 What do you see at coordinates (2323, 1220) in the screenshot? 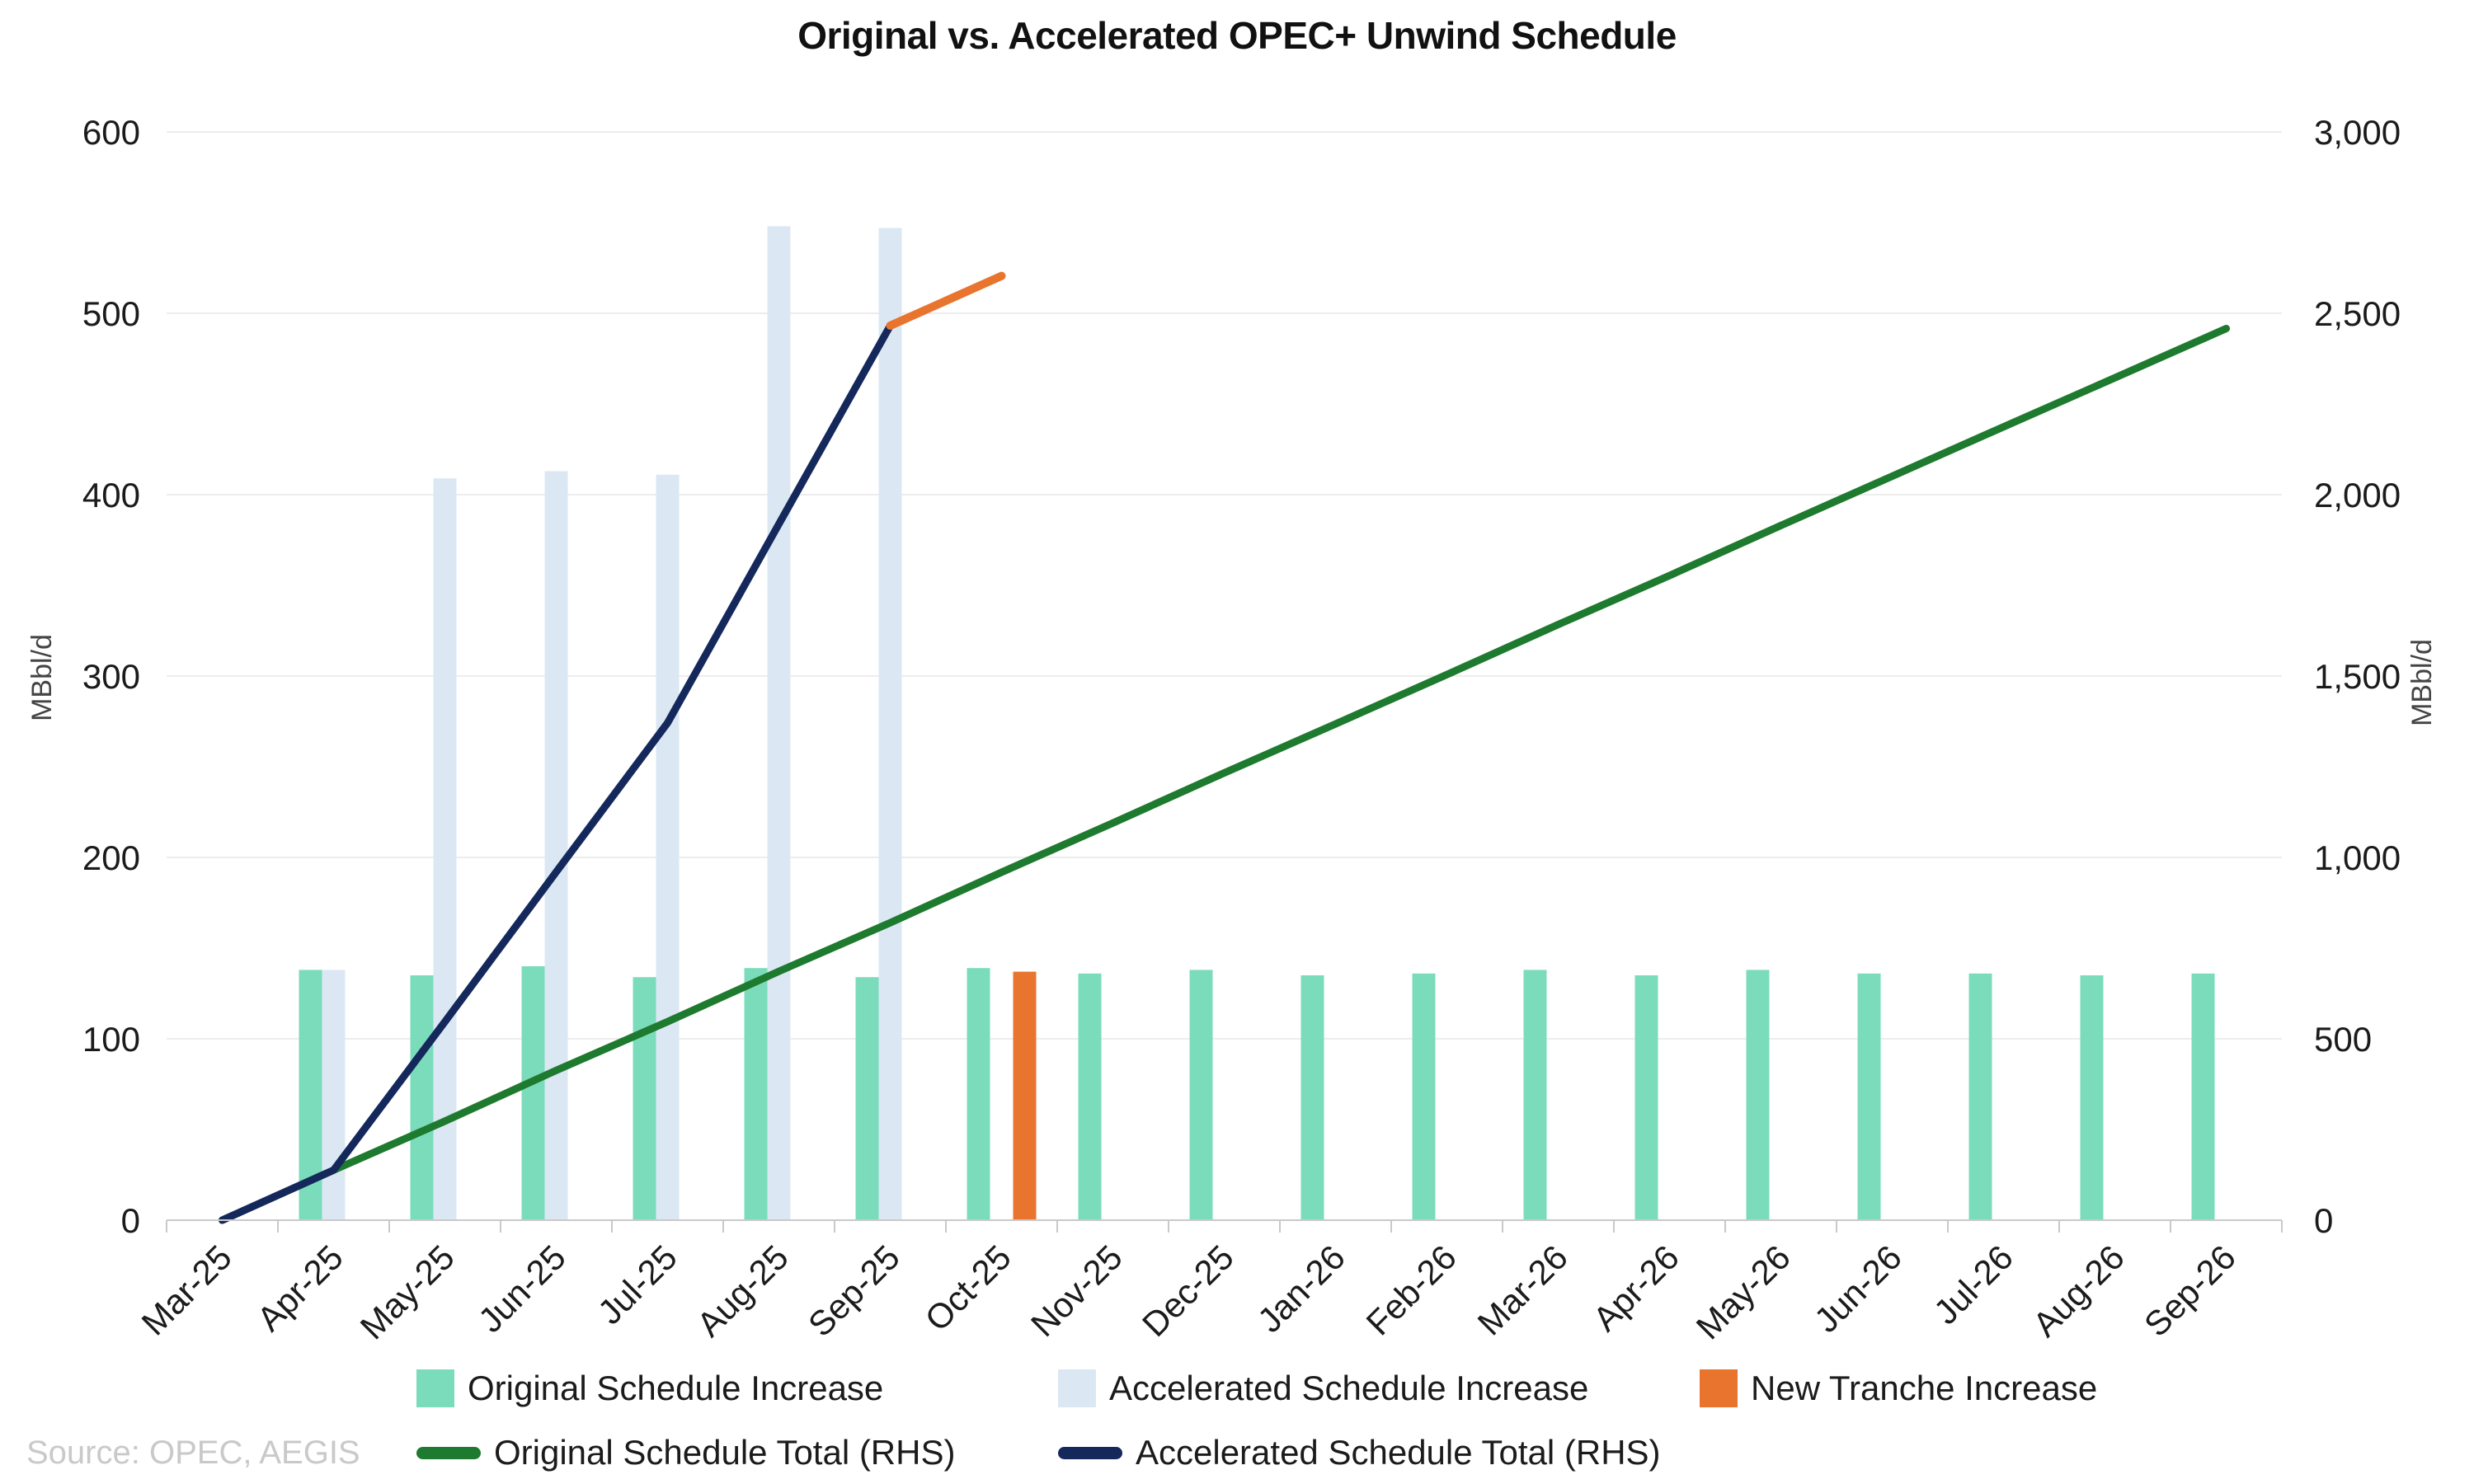
I see `right-tick-label: 0` at bounding box center [2323, 1220].